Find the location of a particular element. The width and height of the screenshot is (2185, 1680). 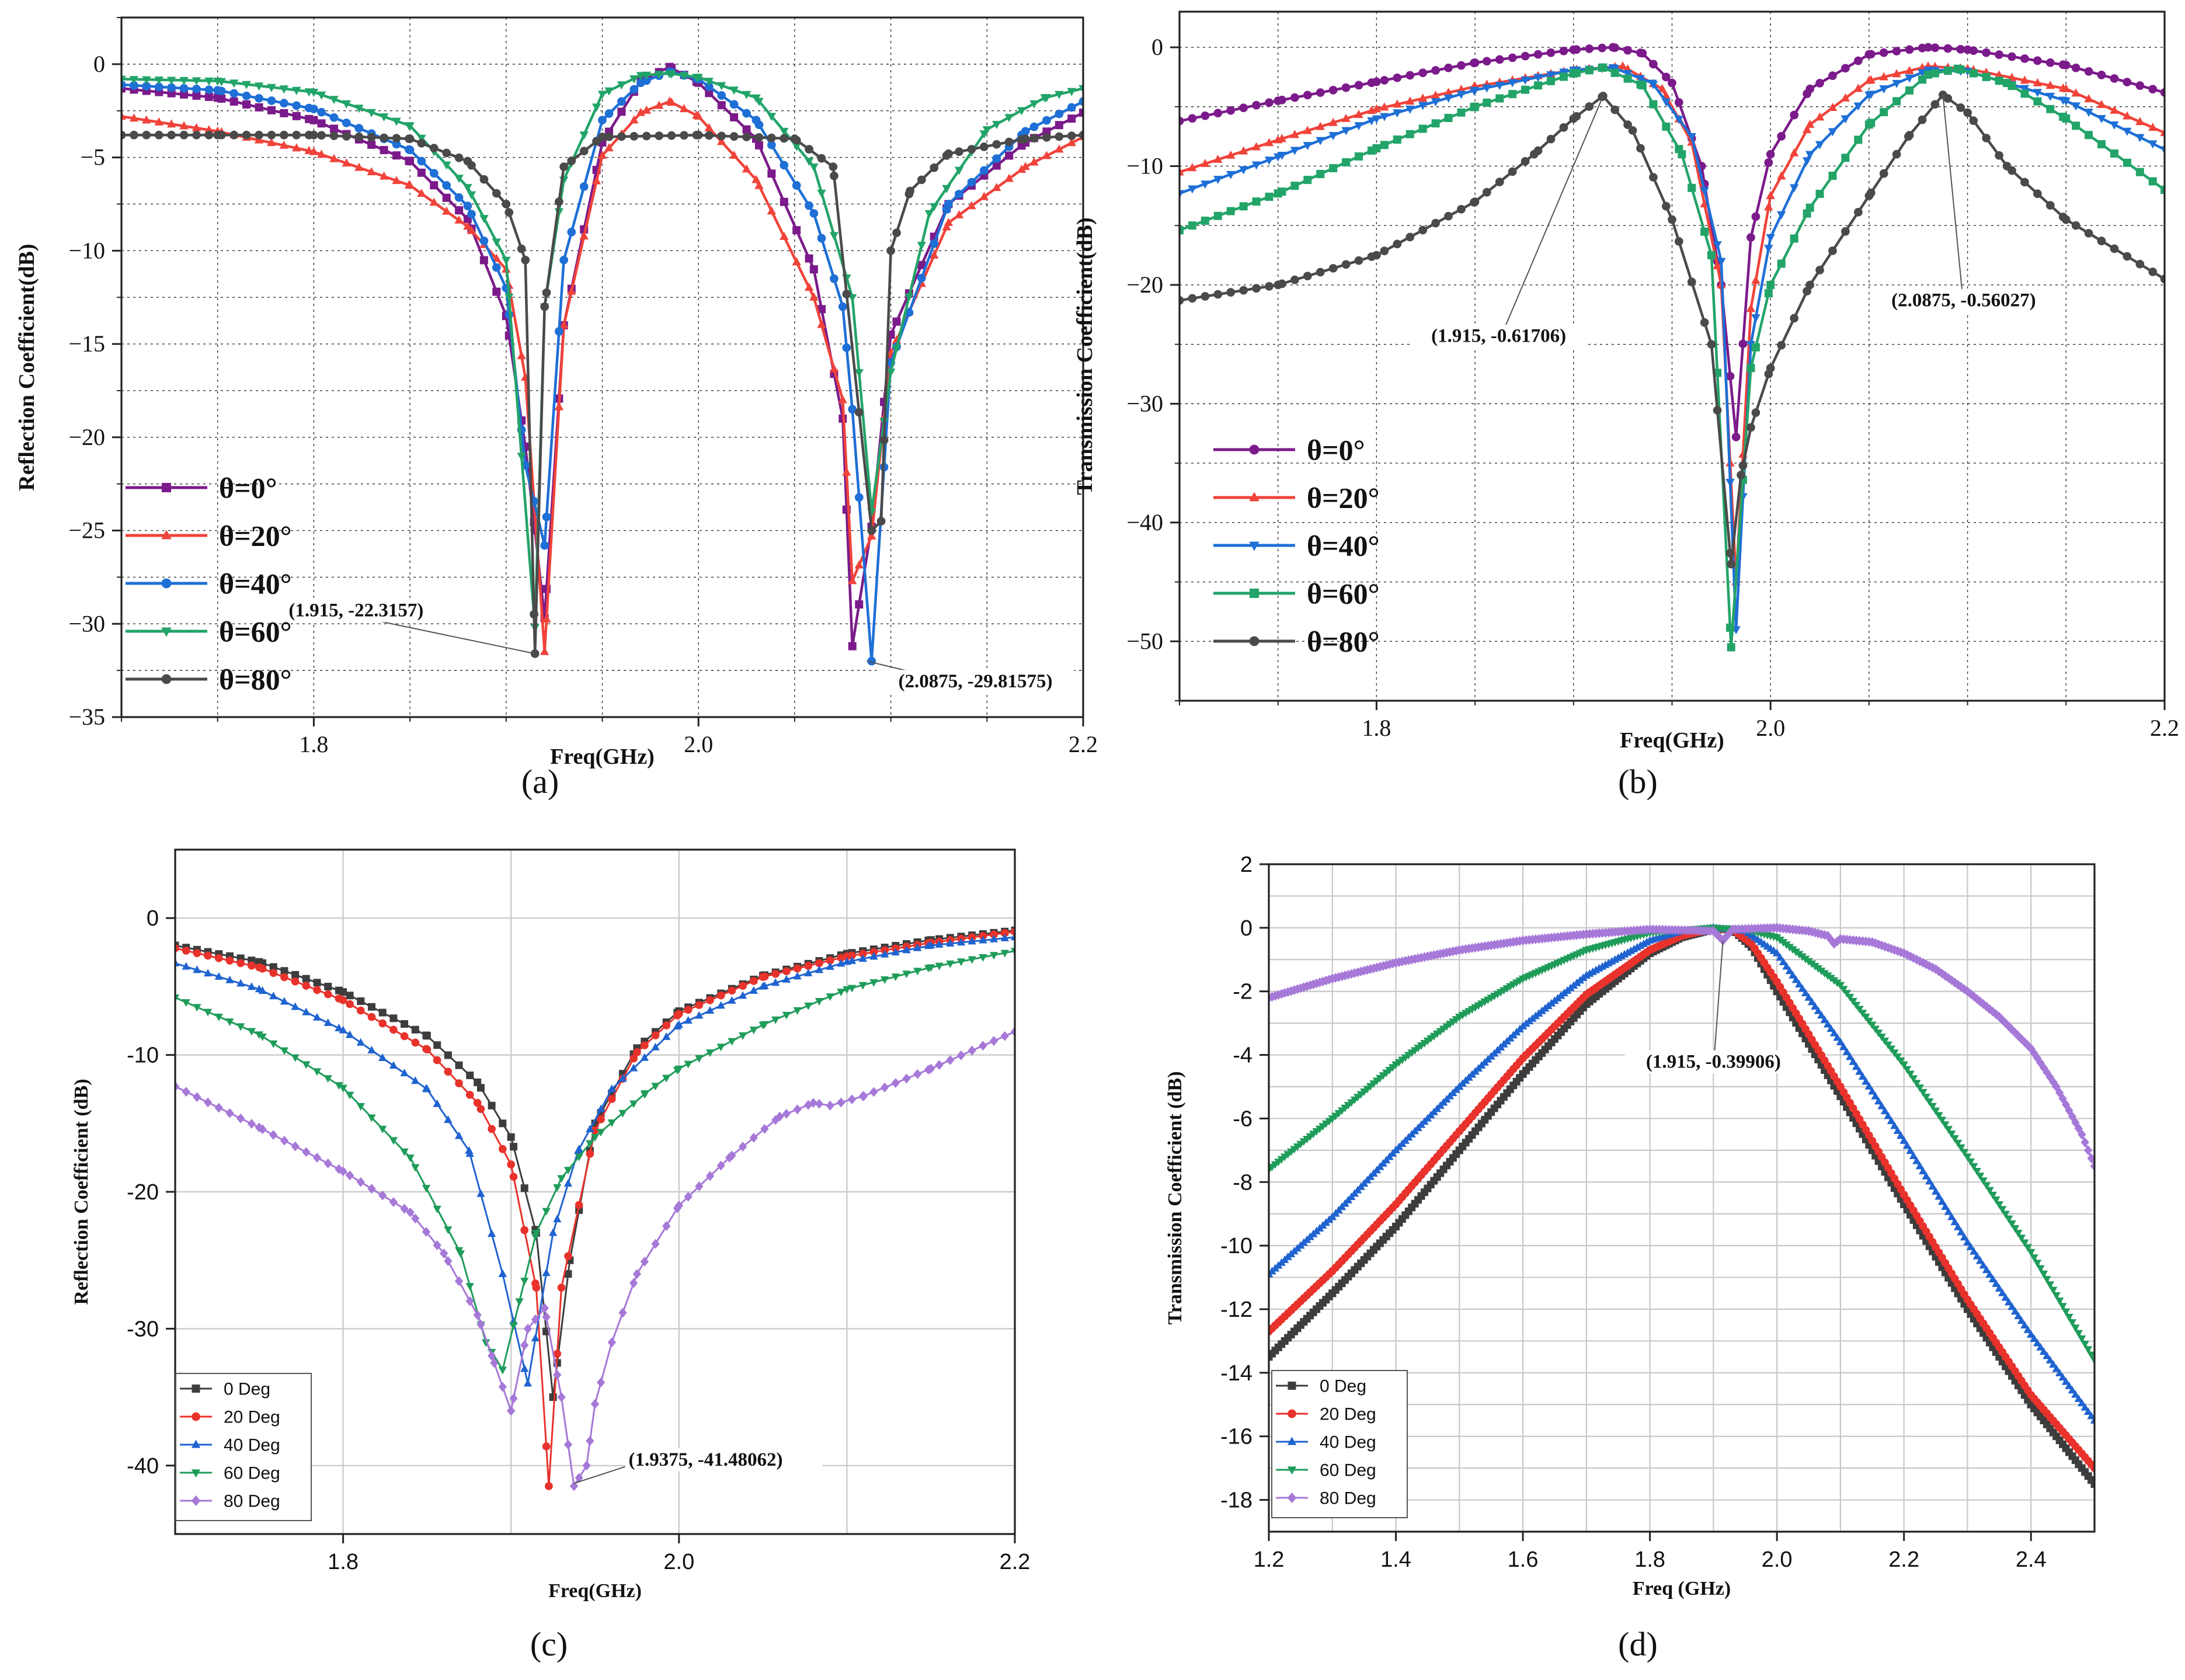

panel-caption: (b) is located at coordinates (1638, 782).